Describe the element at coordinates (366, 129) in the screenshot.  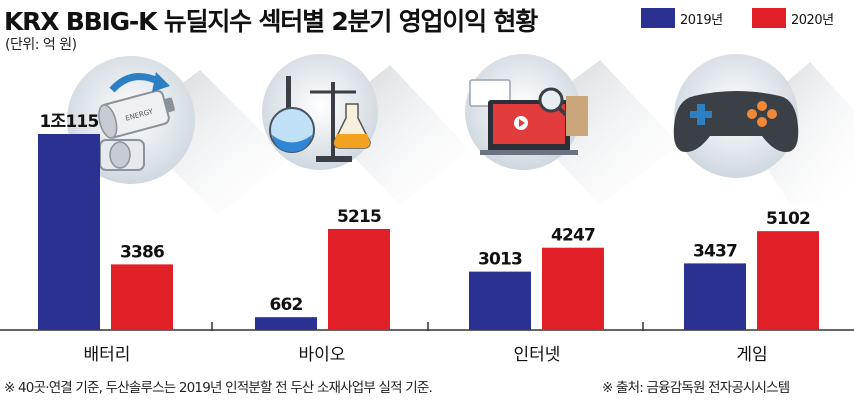
I see `lab-flask-icon` at that location.